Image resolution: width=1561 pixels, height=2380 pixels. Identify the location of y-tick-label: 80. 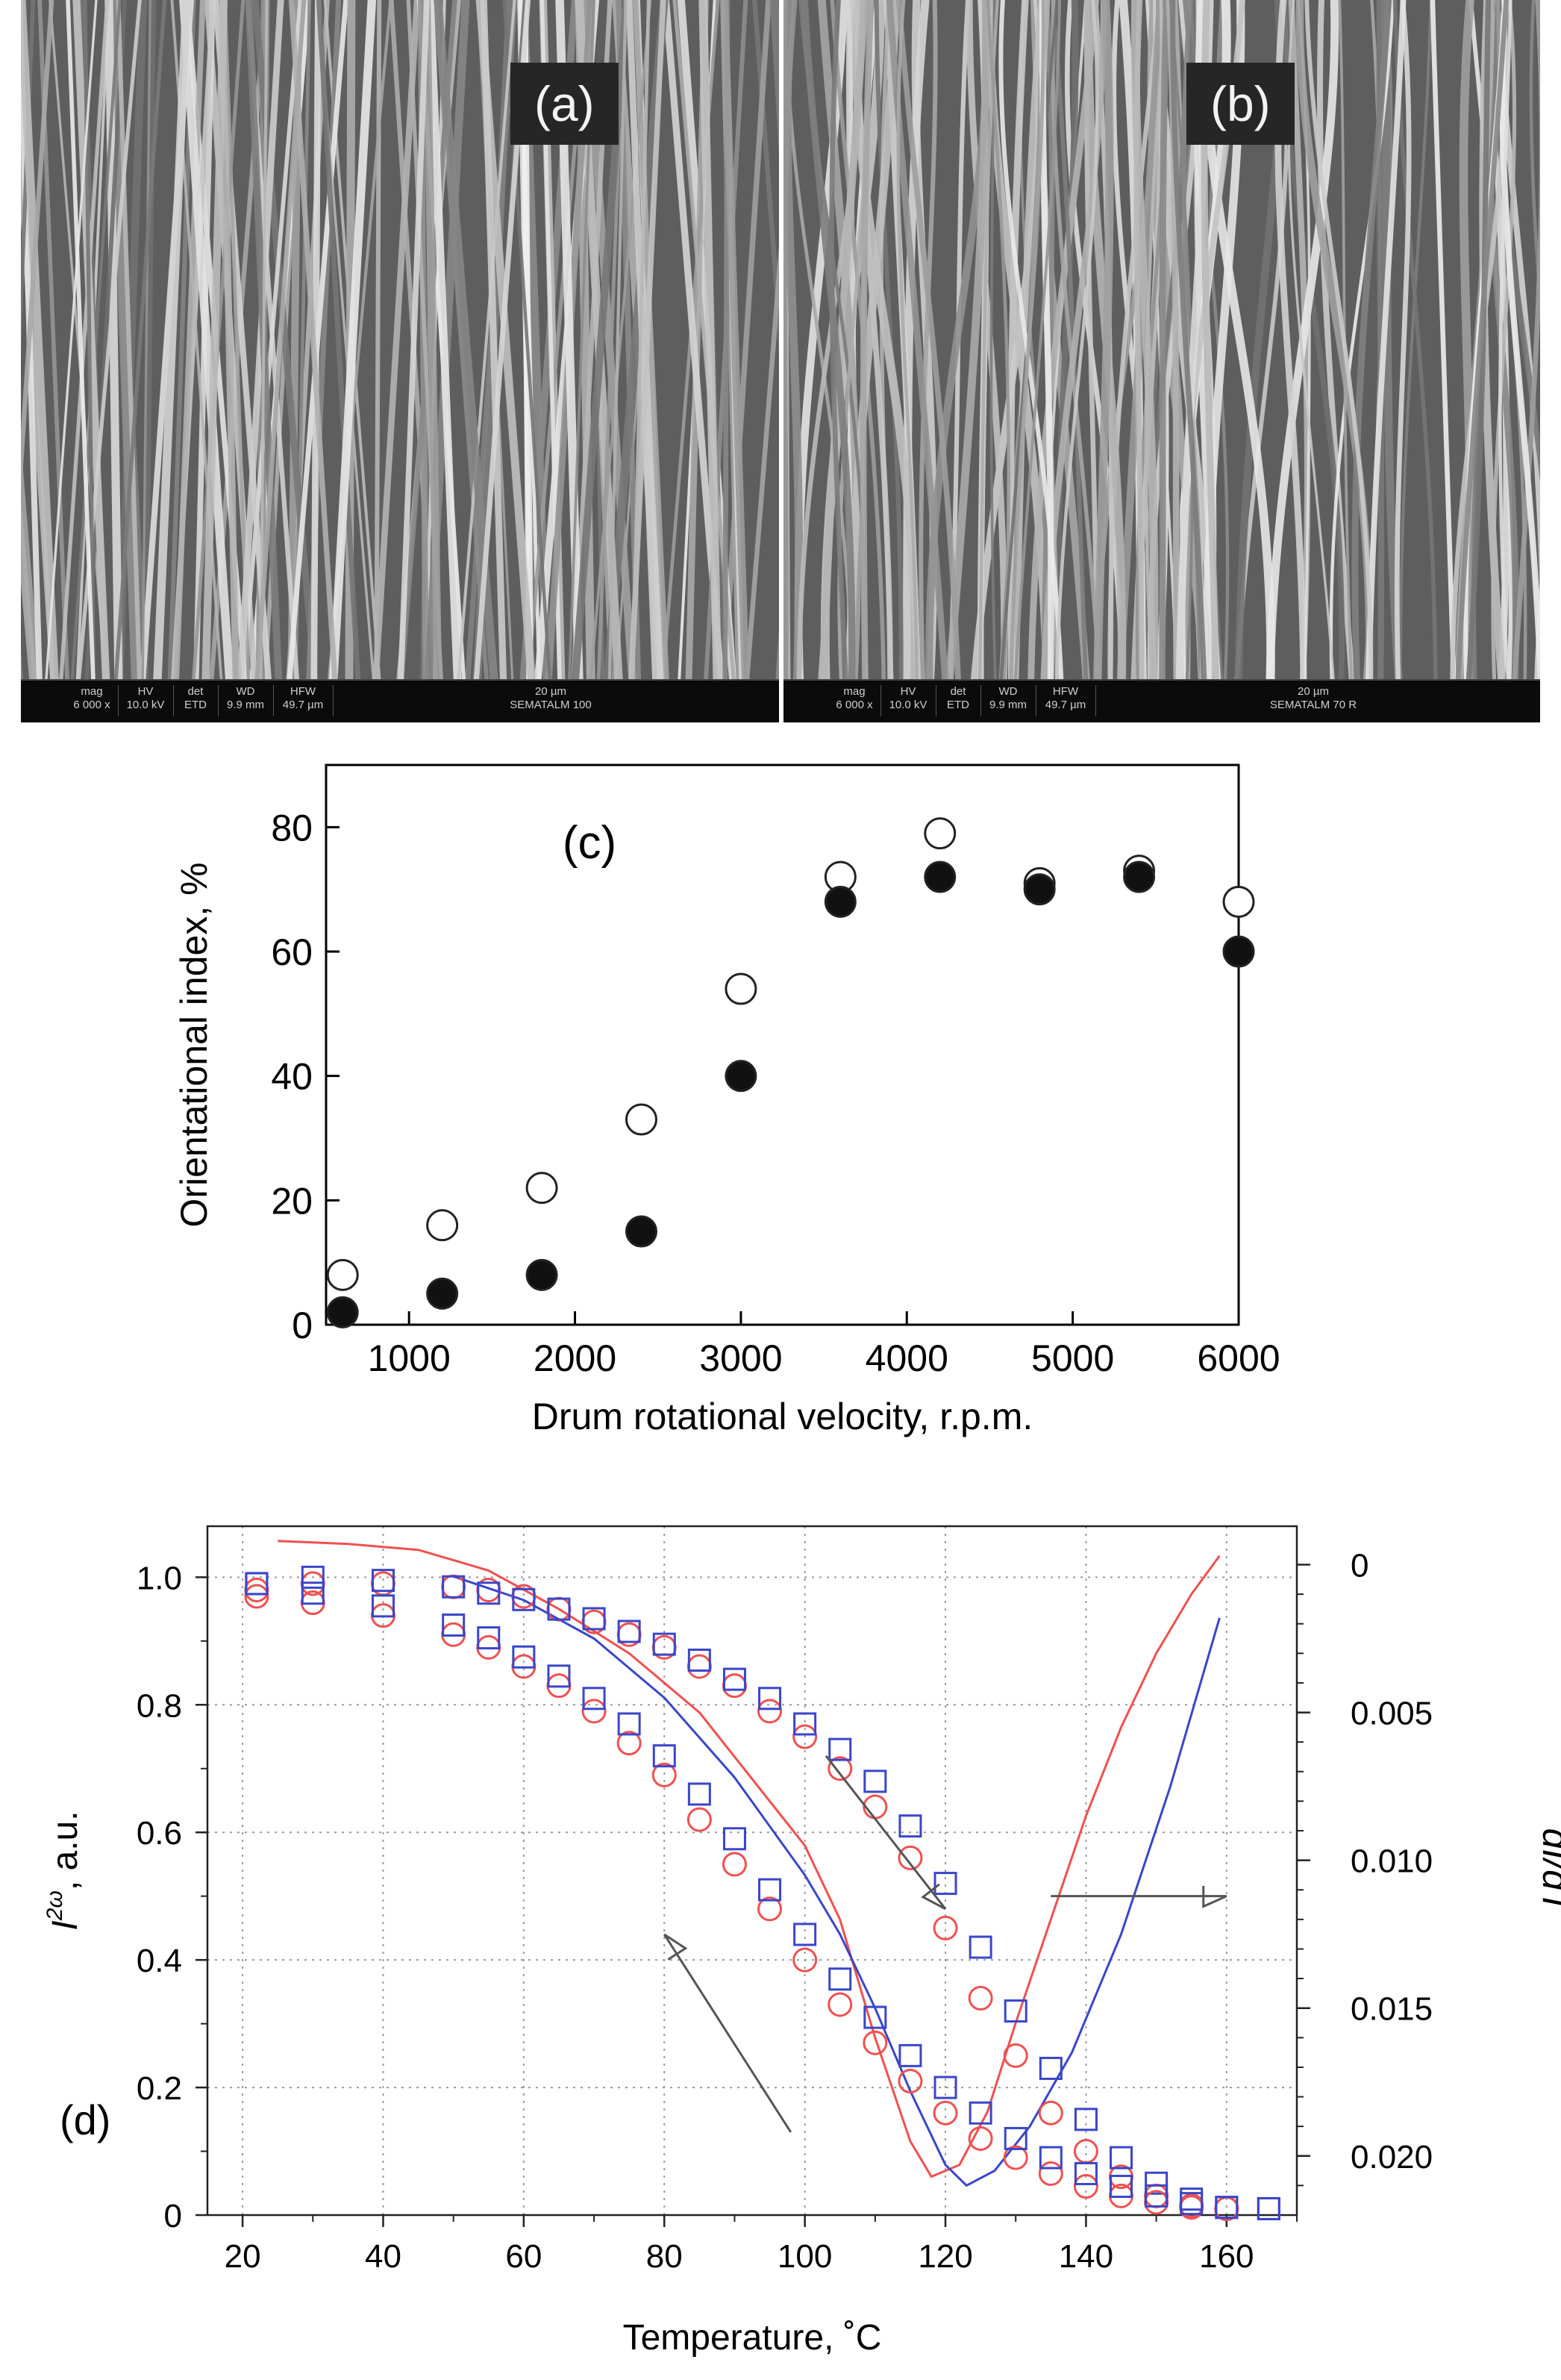
(292, 828).